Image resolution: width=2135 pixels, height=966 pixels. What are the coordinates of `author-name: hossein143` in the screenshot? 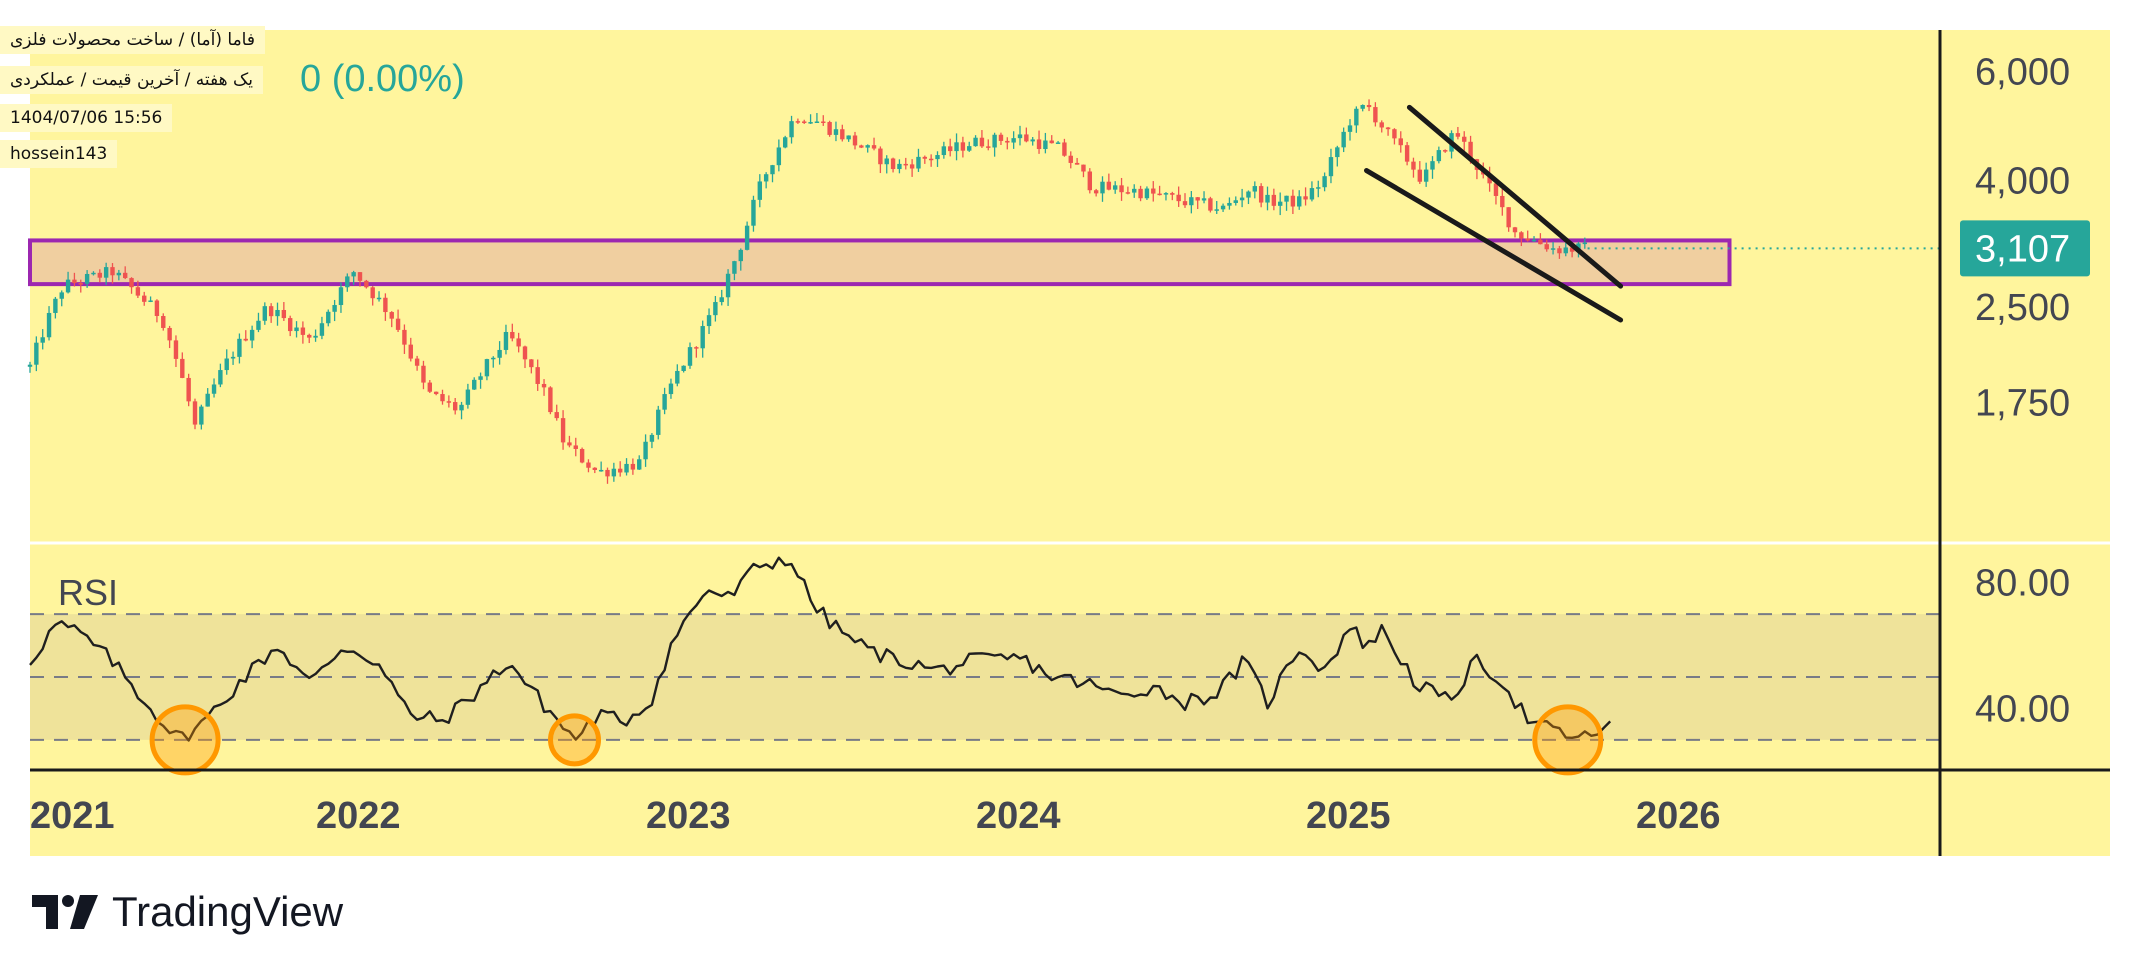 It's located at (59, 154).